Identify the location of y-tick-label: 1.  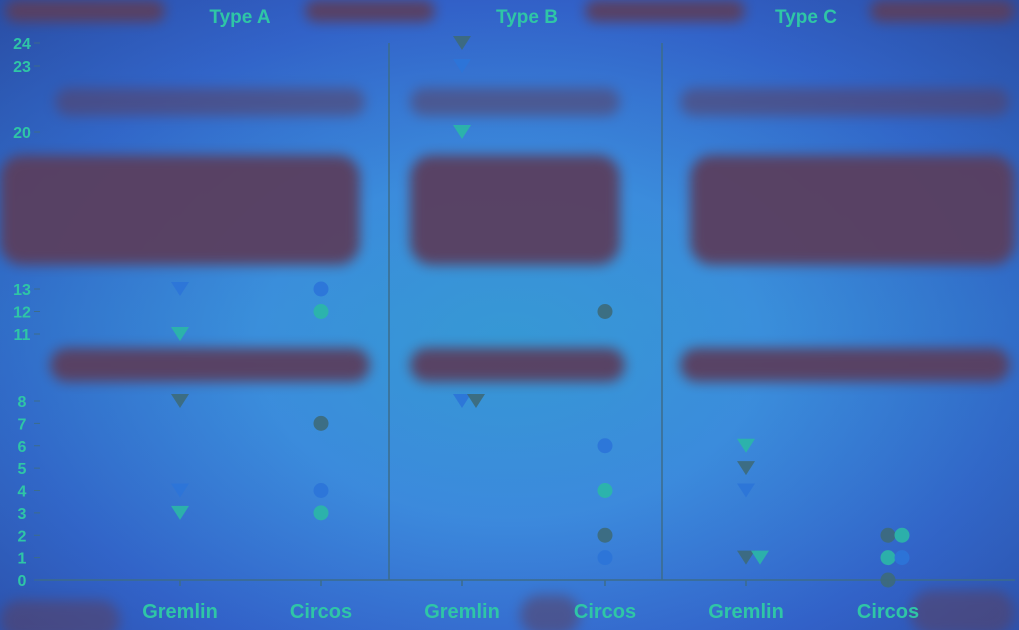
(22, 559).